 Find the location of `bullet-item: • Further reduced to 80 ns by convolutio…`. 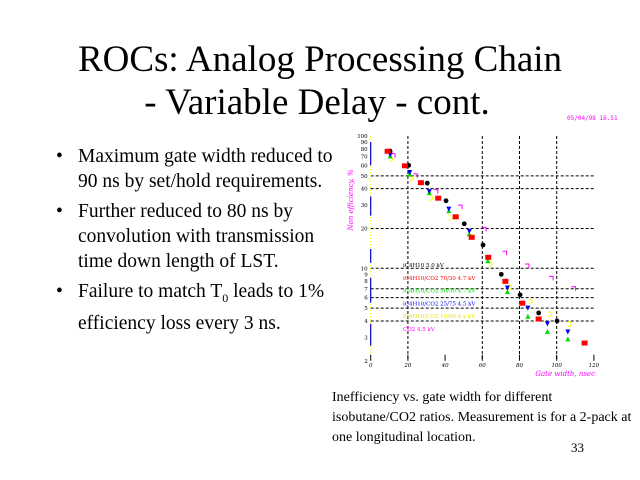

bullet-item: • Further reduced to 80 ns by convolutio… is located at coordinates (194, 236).